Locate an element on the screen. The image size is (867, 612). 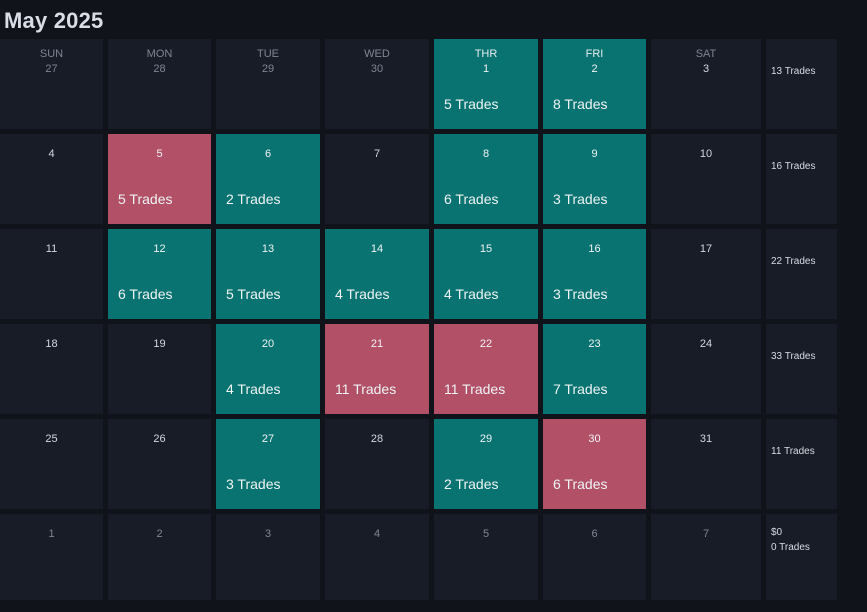
day-cell: THR 1 5 Trades is located at coordinates (486, 84).